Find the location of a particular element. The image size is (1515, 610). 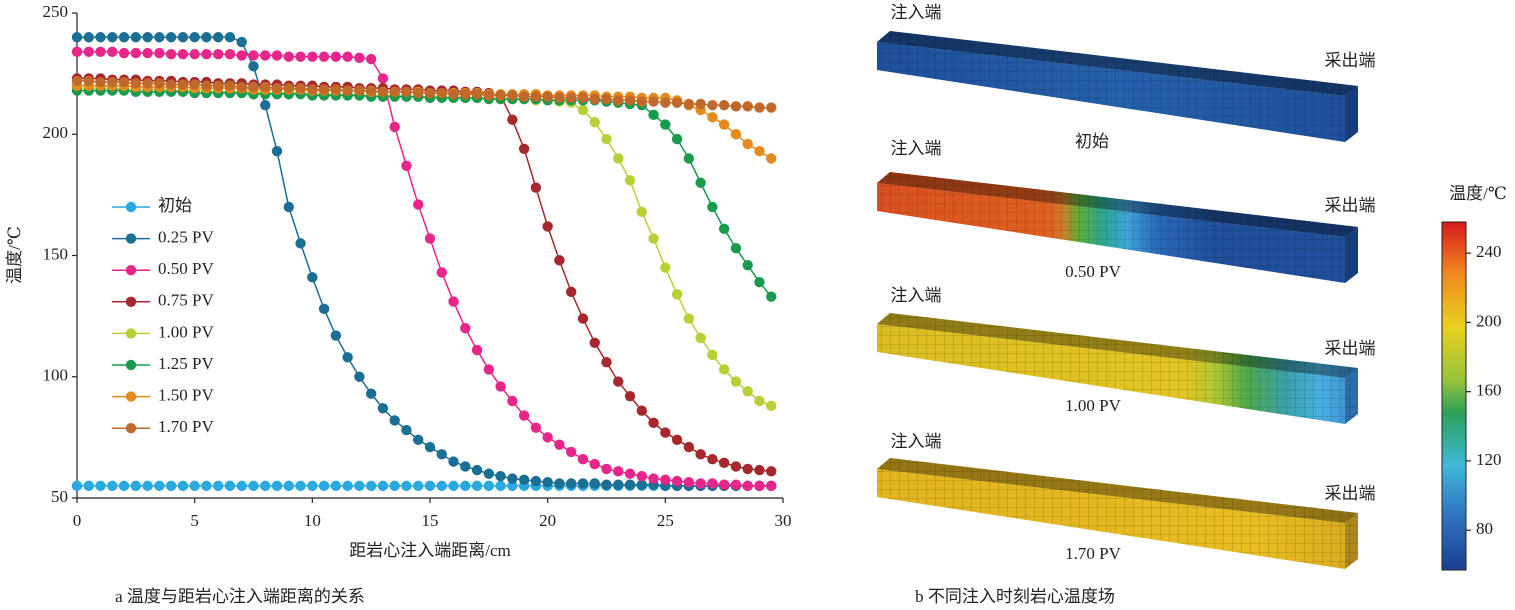

legend-label: 0.75 PV is located at coordinates (186, 300).